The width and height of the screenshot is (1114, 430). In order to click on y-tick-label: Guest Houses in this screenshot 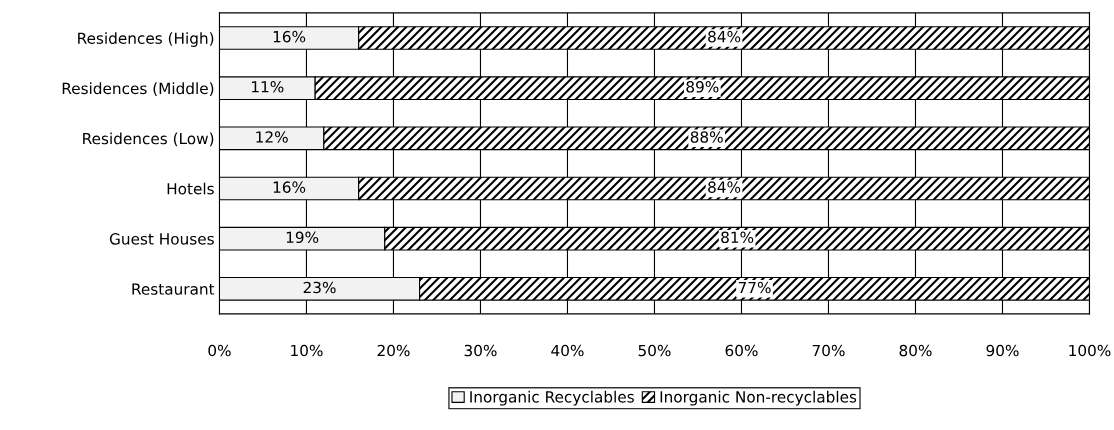, I will do `click(161, 239)`.